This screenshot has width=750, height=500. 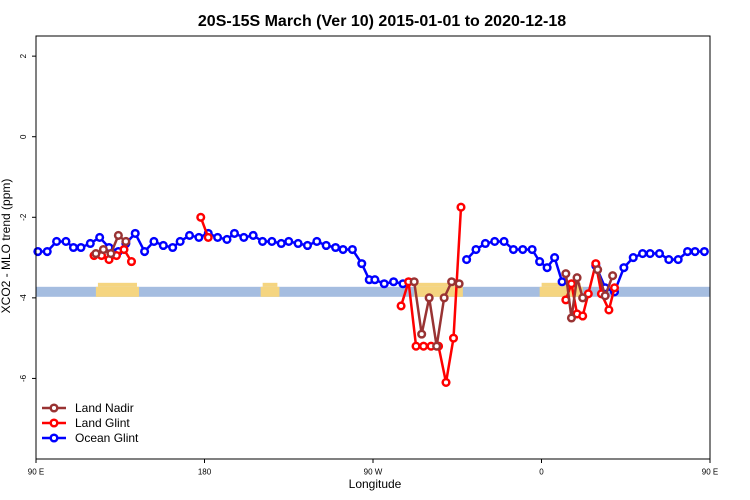 I want to click on x-axis-label: Longitude, so click(x=375, y=484).